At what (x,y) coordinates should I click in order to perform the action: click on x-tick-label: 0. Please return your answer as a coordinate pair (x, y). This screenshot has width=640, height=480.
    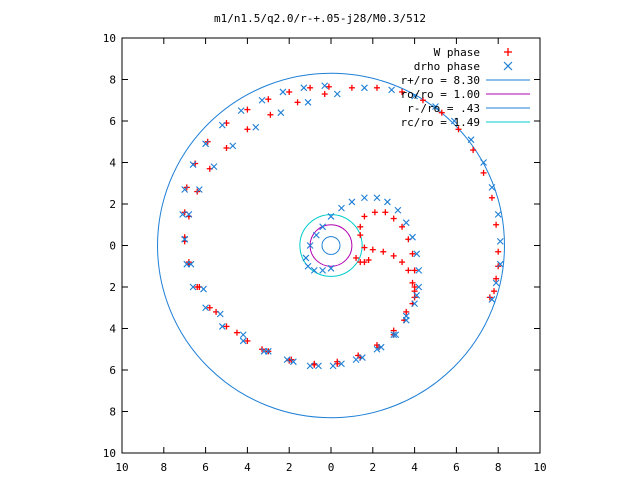
    Looking at the image, I should click on (331, 467).